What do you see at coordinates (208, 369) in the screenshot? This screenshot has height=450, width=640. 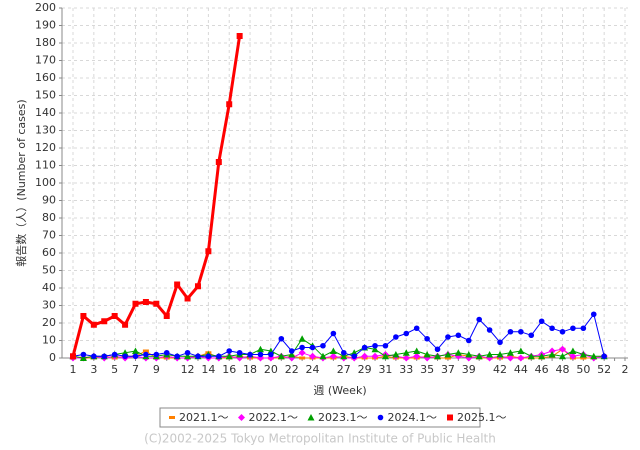 I see `x-tick-label: 14` at bounding box center [208, 369].